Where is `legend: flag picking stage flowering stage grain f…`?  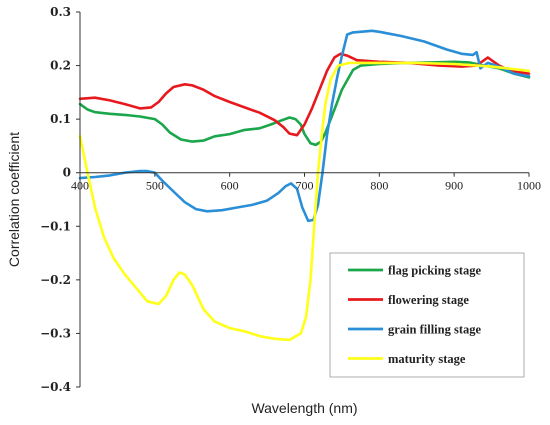
legend: flag picking stage flowering stage grain f… is located at coordinates (427, 315).